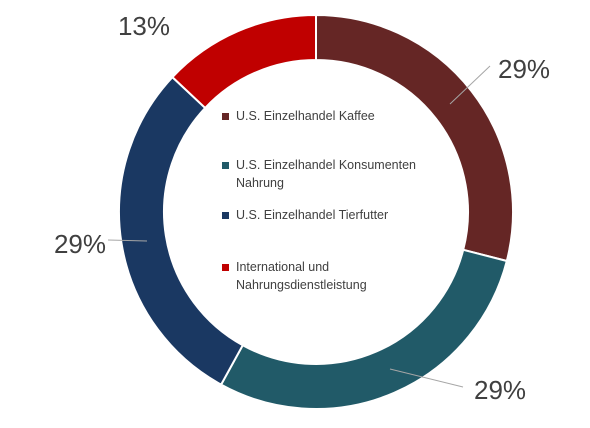  I want to click on data-label-2: 29%, so click(500, 390).